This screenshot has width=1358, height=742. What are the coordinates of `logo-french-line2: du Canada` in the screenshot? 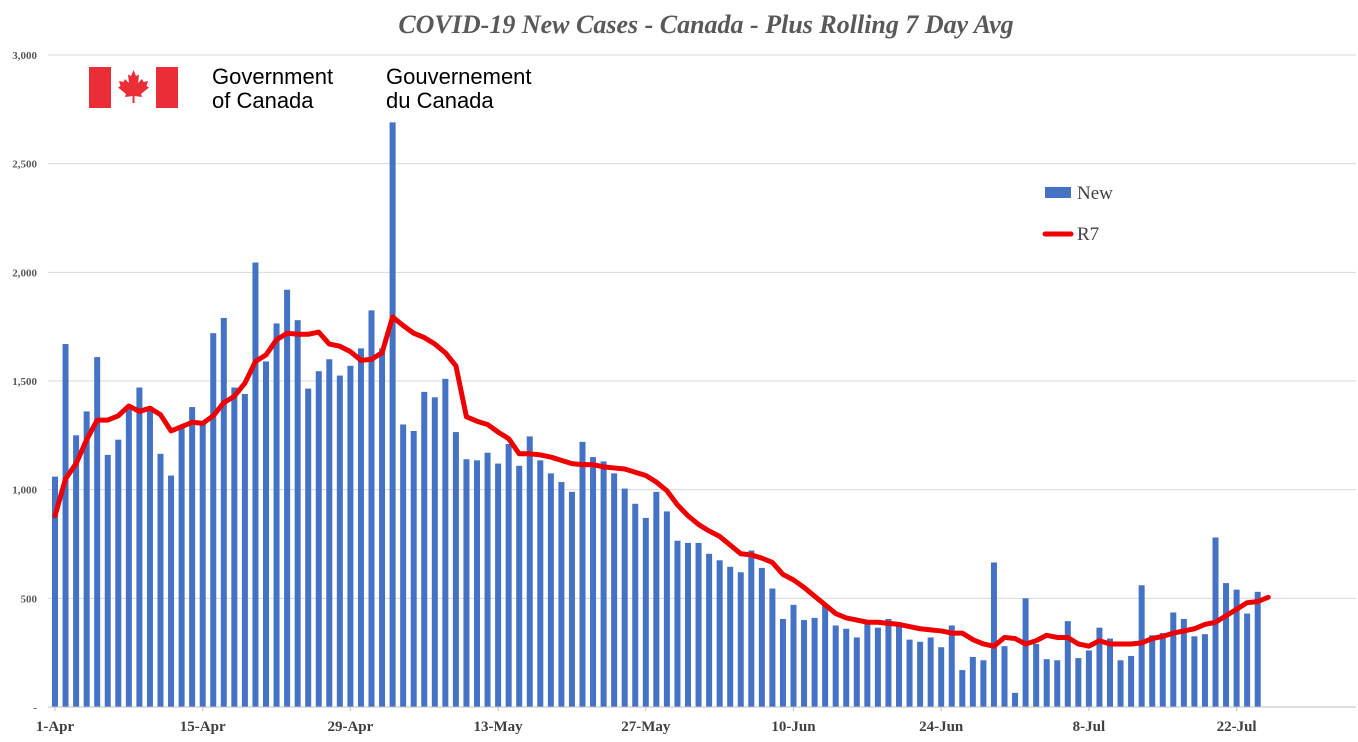 It's located at (440, 100).